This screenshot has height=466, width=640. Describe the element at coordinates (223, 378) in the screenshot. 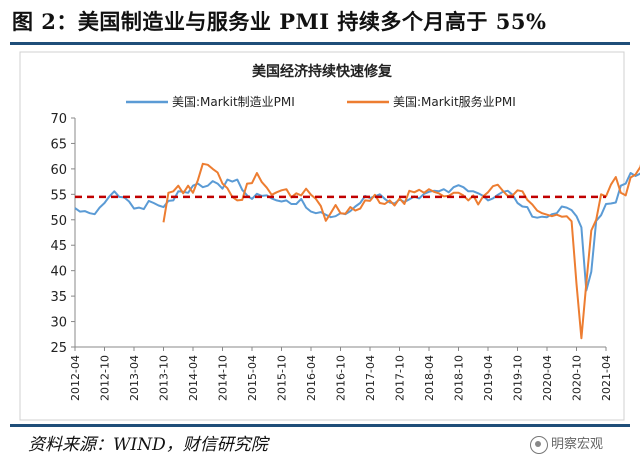

I see `x-tick-label: 2014-10` at that location.